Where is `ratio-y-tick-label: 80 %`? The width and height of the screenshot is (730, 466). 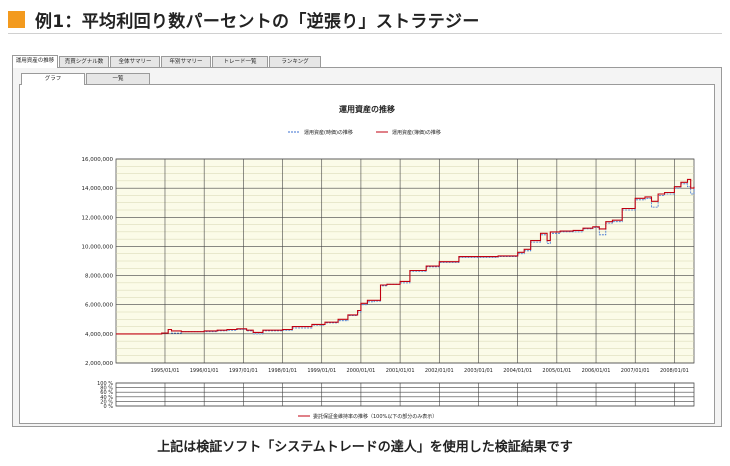 ratio-y-tick-label: 80 % is located at coordinates (106, 389).